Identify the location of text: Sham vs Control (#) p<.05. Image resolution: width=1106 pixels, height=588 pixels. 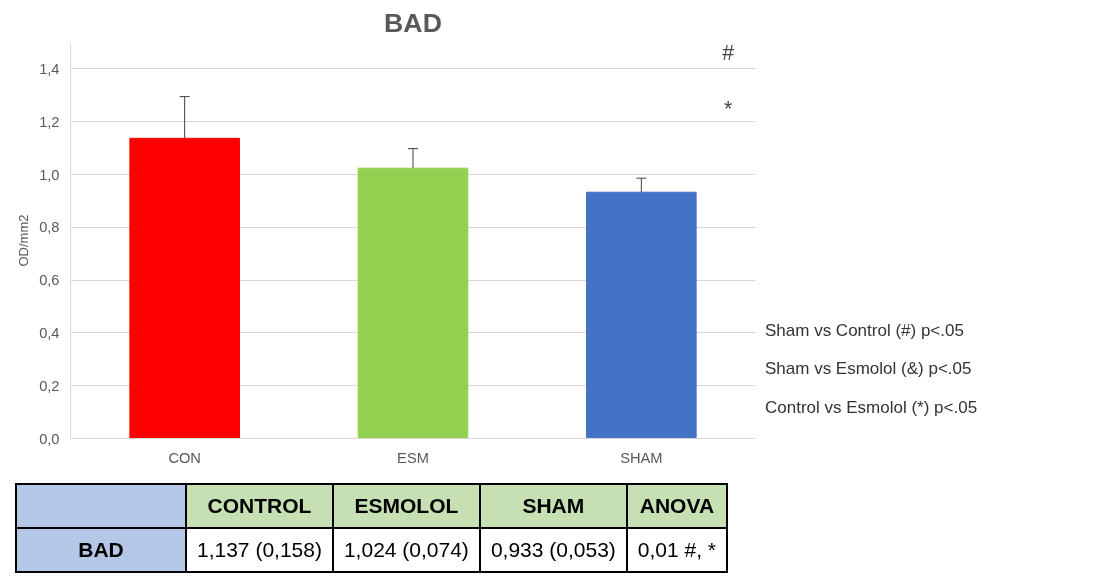
(865, 331).